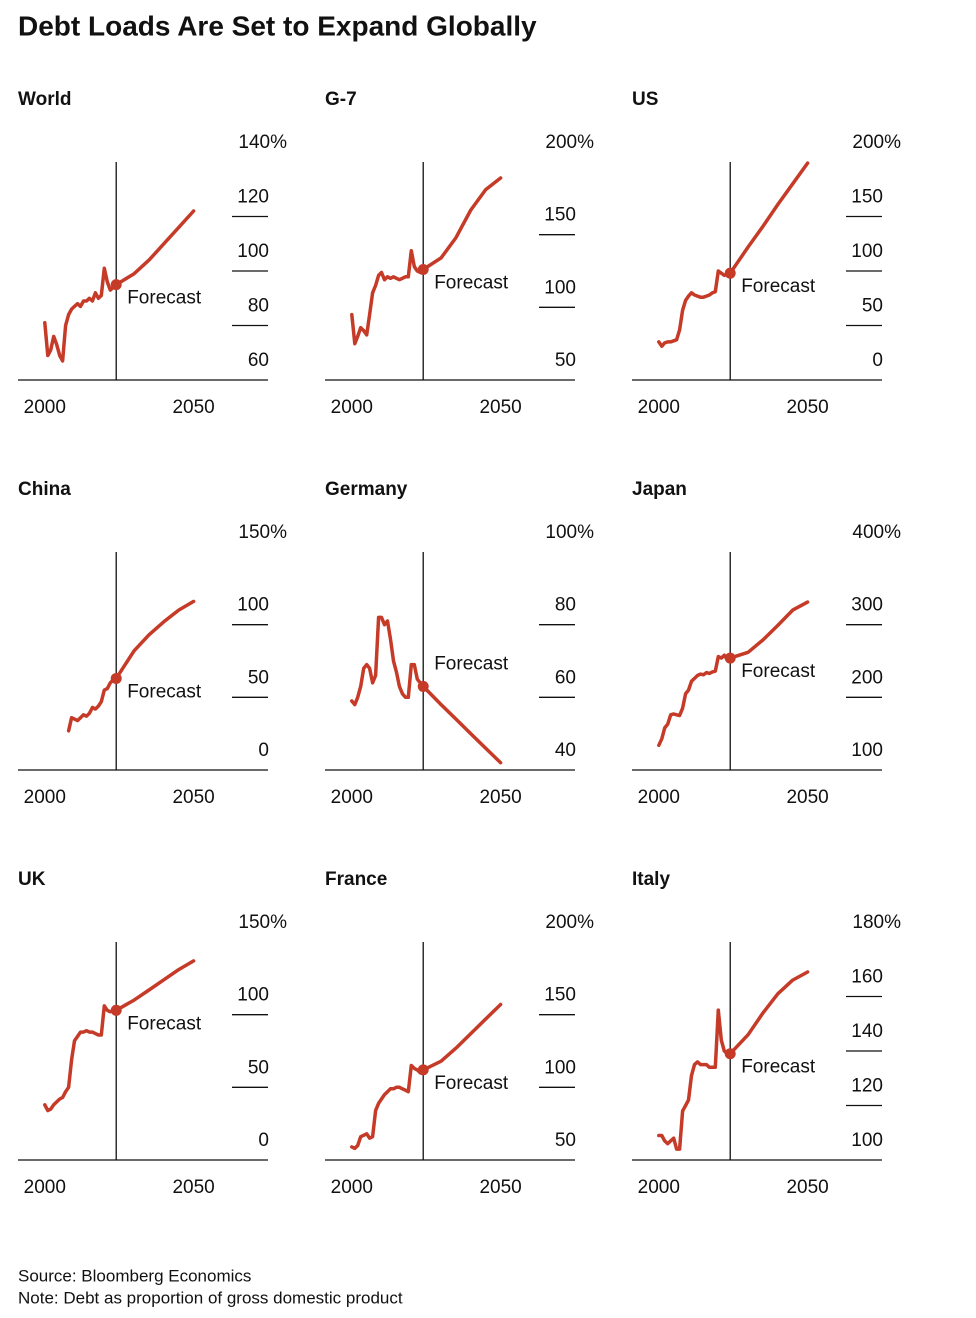 The height and width of the screenshot is (1318, 976). I want to click on y-tick-label: 100%, so click(569, 532).